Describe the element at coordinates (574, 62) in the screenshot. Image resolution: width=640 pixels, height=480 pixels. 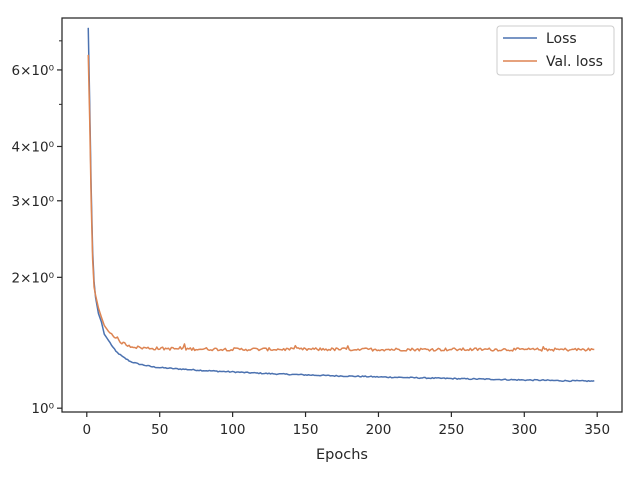
I see `legend-label-val-loss: Val. loss` at that location.